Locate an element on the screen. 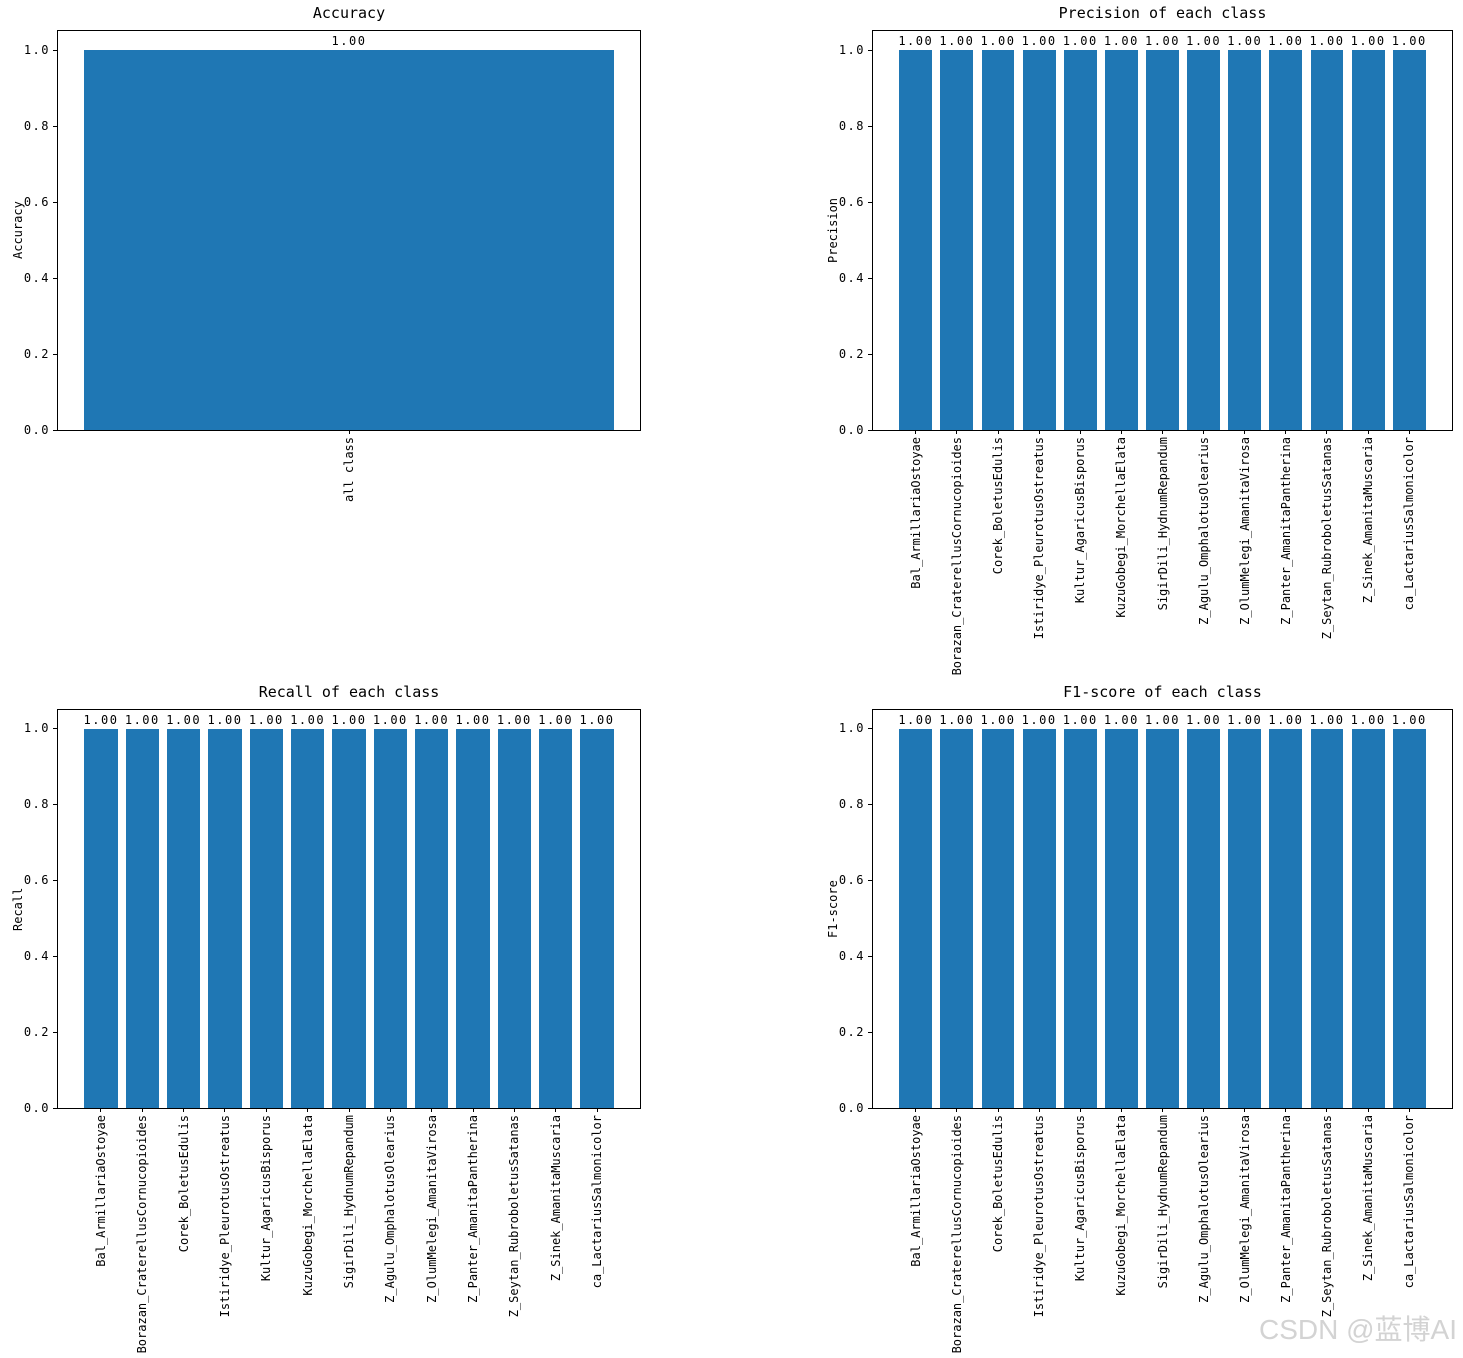 The height and width of the screenshot is (1358, 1463). x-tick-label: Z_Panter_AmanitaPantherina is located at coordinates (1285, 531).